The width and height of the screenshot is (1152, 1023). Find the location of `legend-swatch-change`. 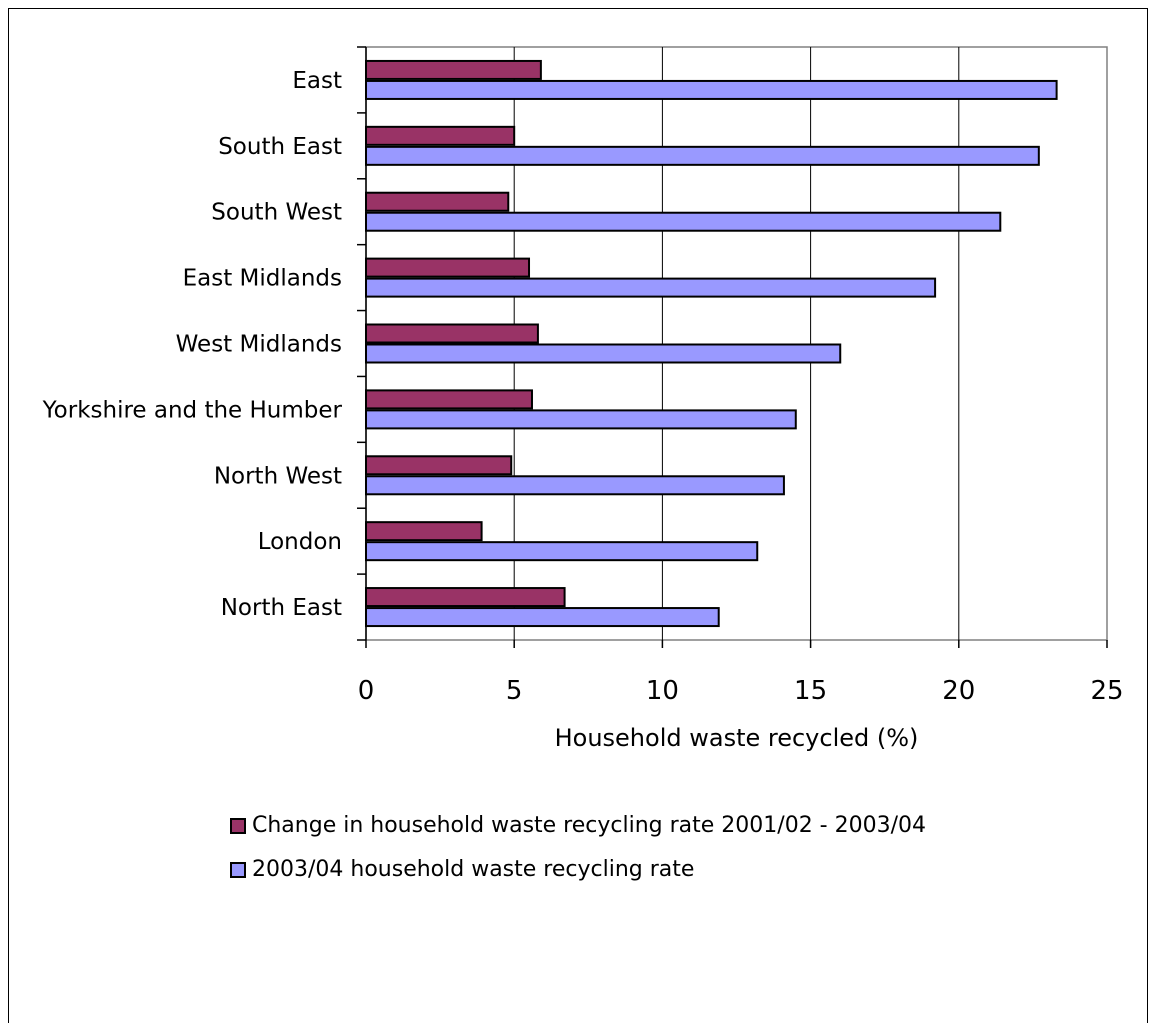

legend-swatch-change is located at coordinates (238, 825).